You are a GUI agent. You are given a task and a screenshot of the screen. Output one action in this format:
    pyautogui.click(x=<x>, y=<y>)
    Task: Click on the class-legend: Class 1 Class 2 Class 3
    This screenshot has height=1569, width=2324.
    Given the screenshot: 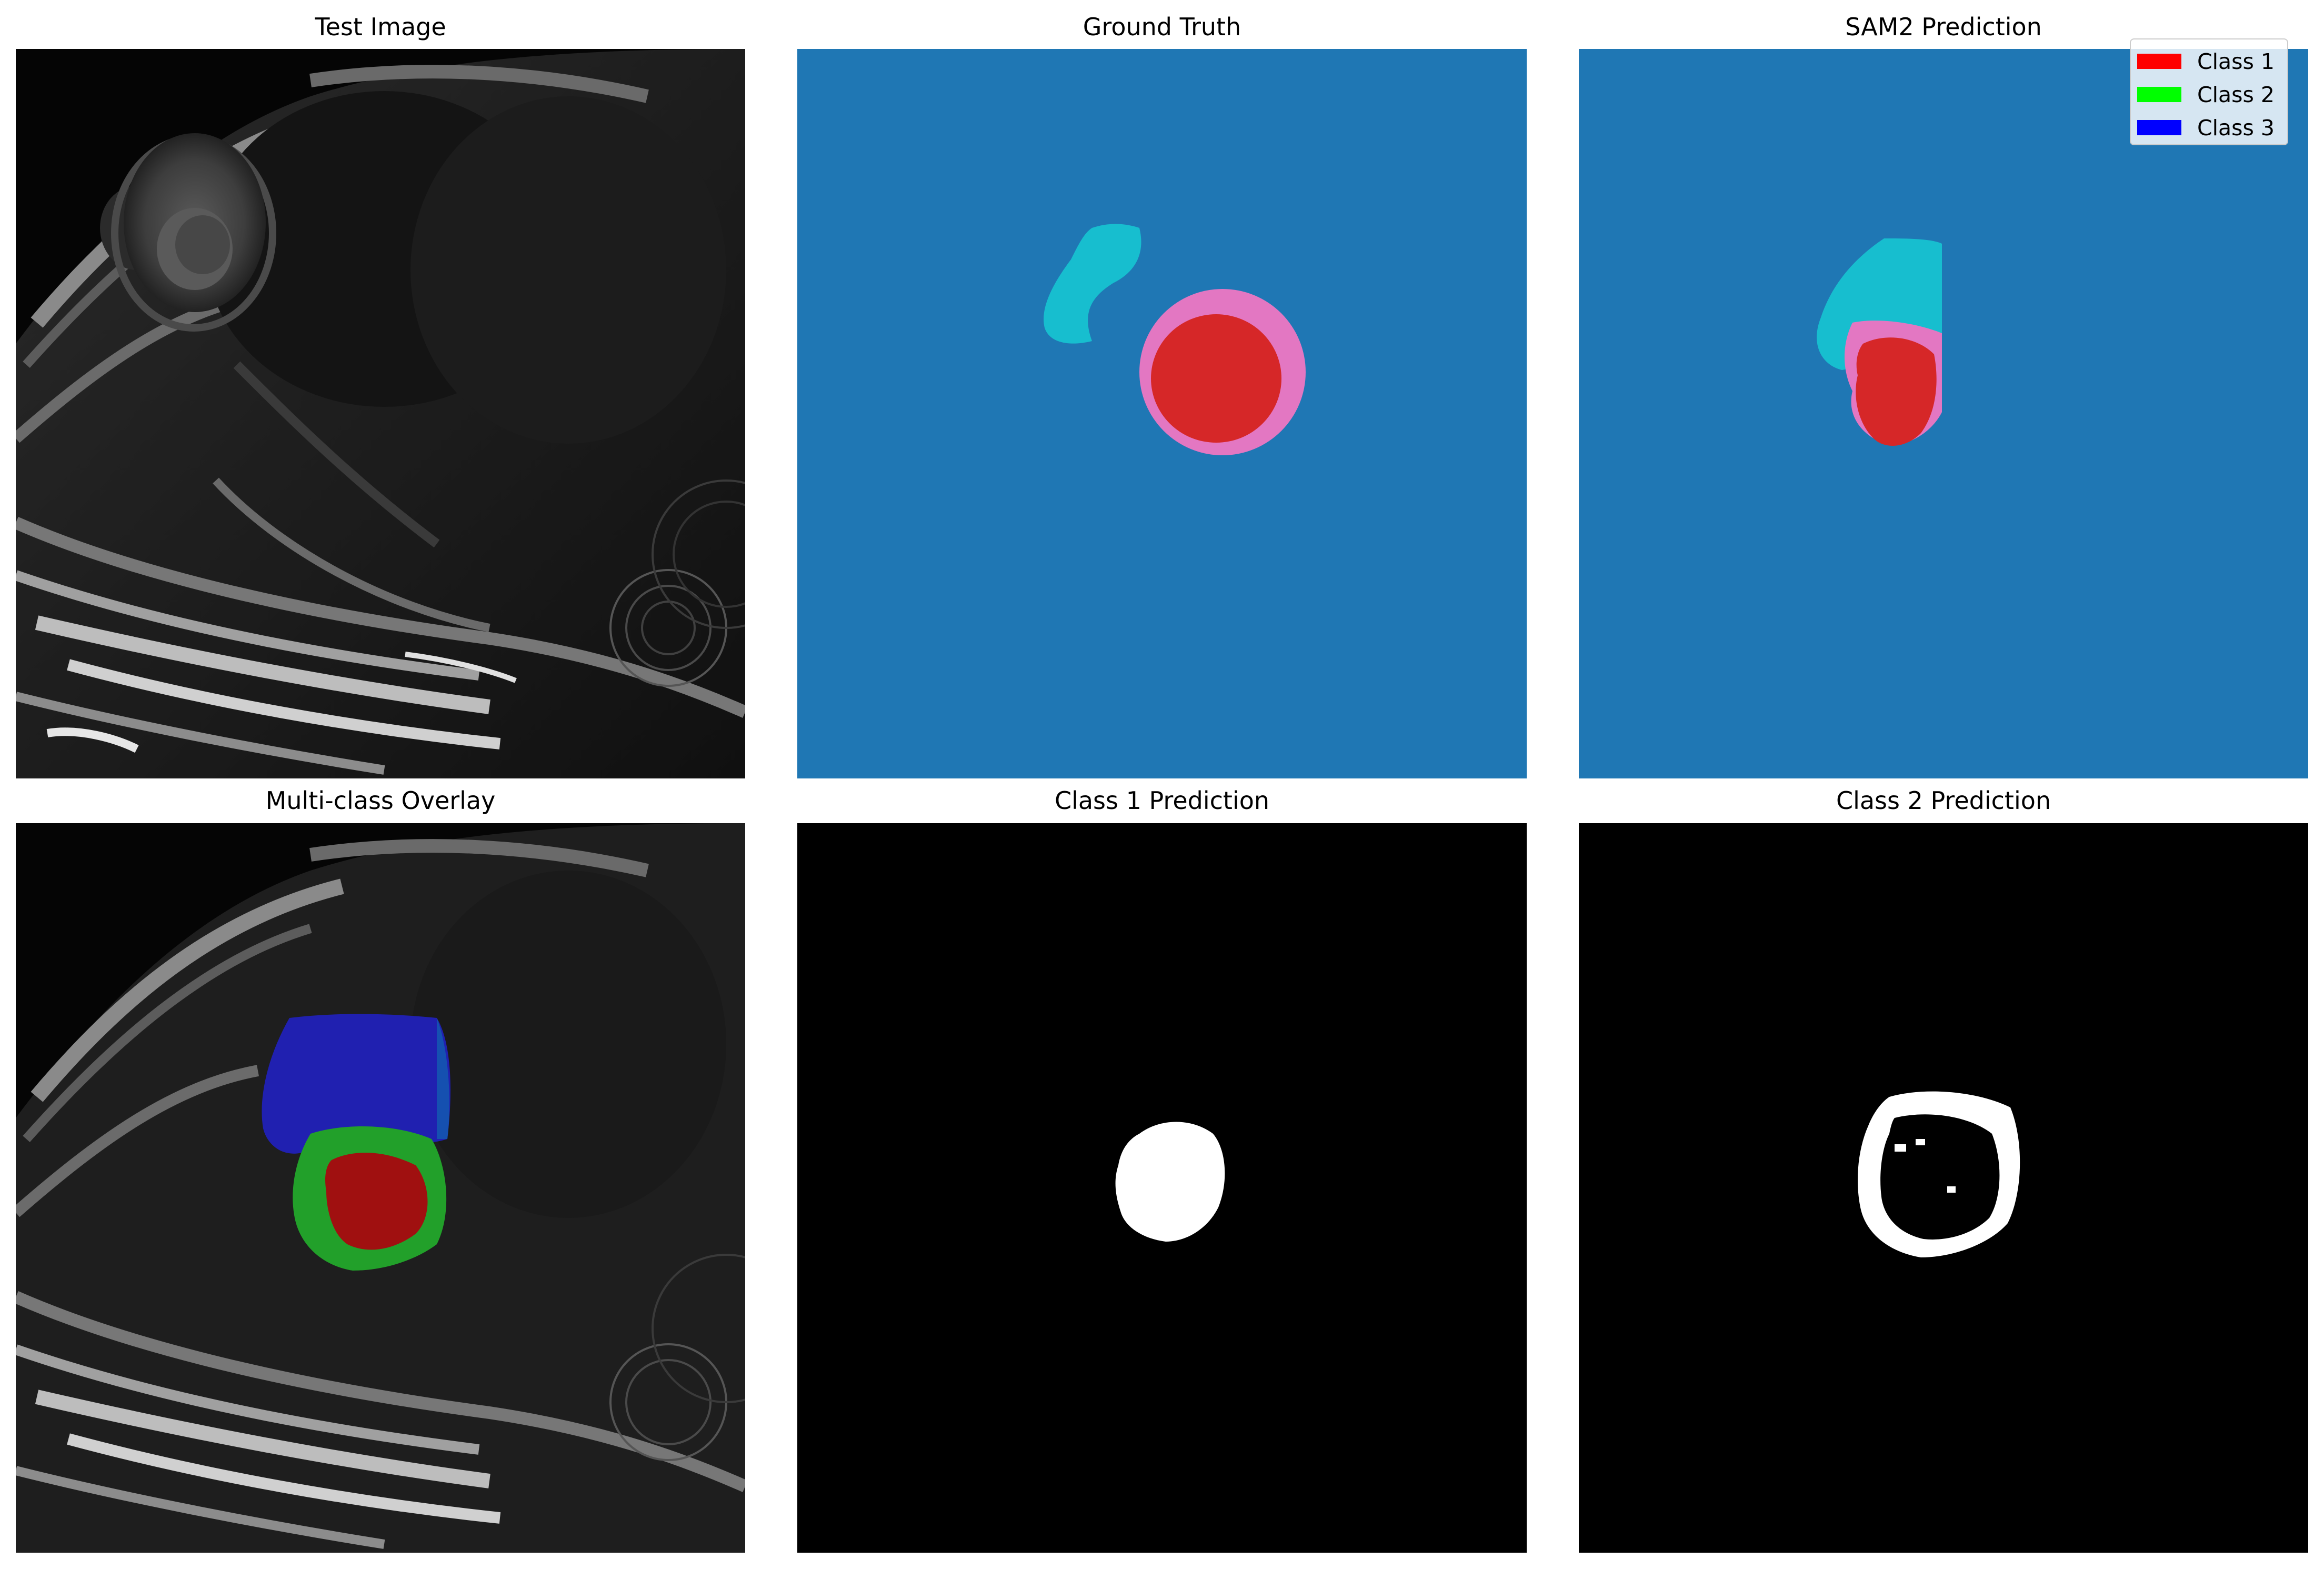 What is the action you would take?
    pyautogui.click(x=2209, y=91)
    